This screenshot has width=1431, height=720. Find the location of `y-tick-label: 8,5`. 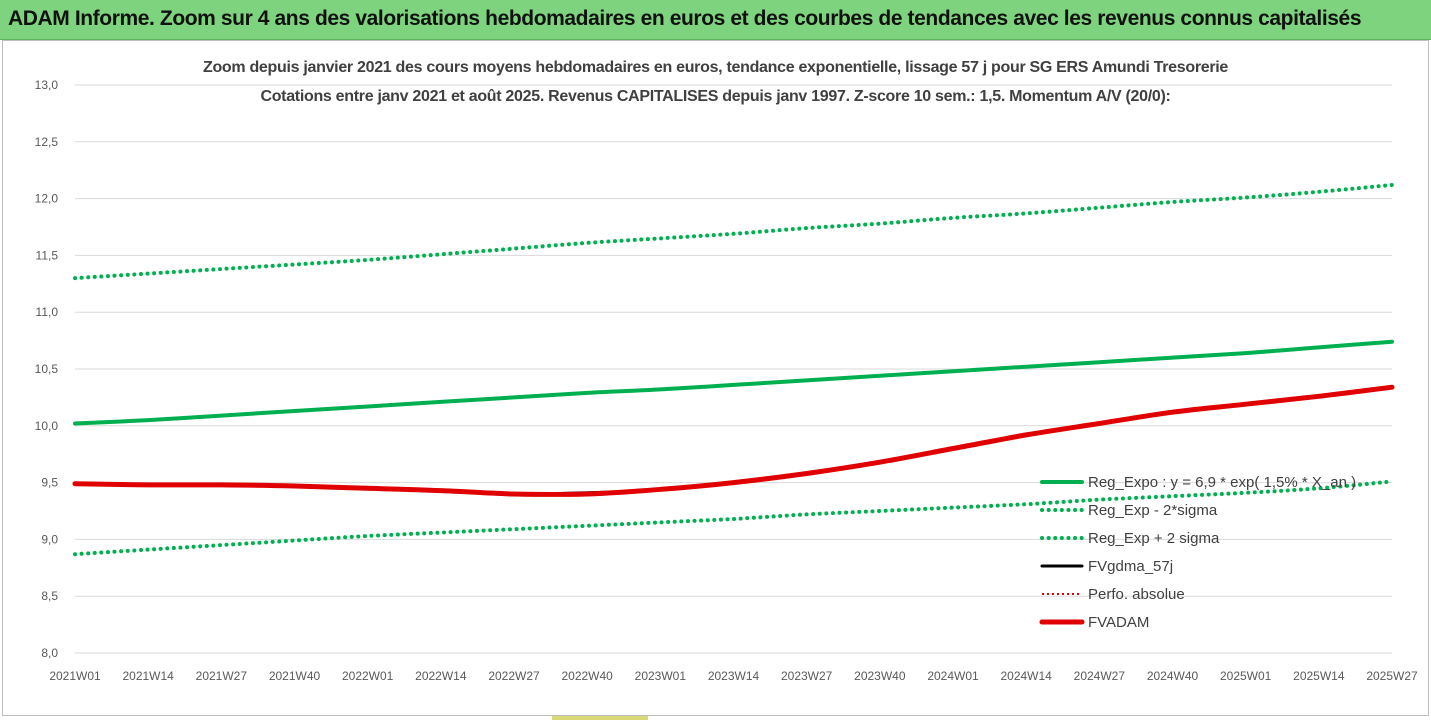

y-tick-label: 8,5 is located at coordinates (49, 596).